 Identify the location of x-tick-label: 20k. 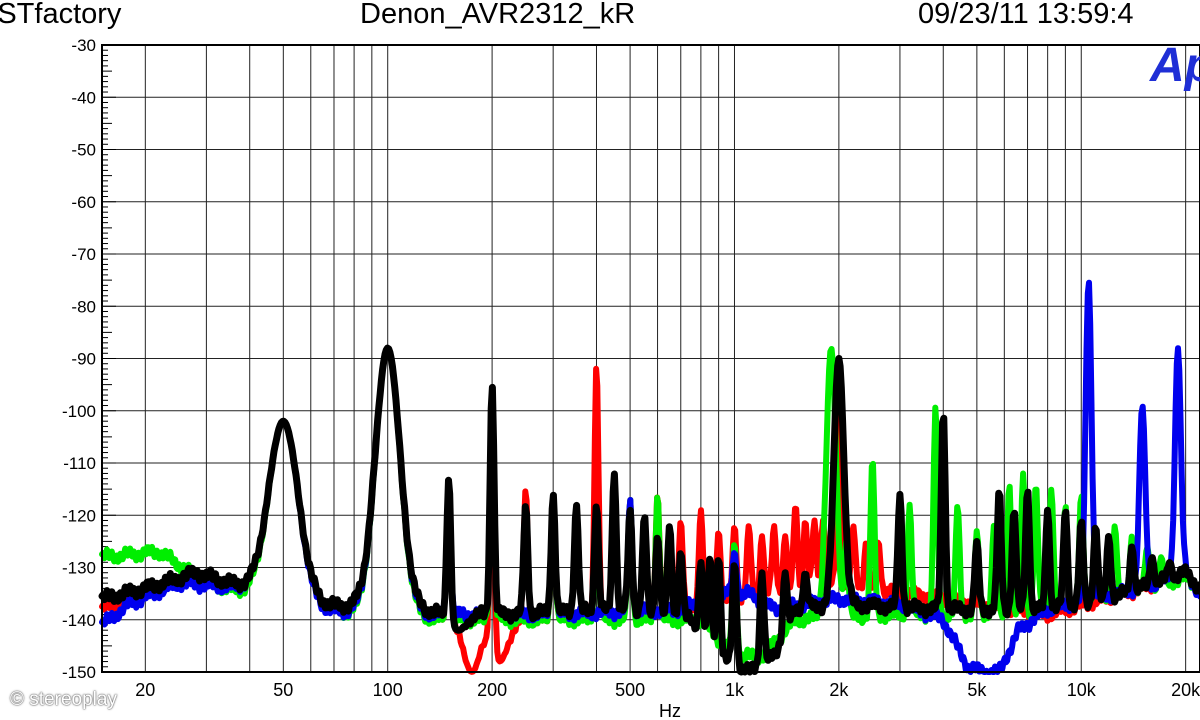
(1185, 690).